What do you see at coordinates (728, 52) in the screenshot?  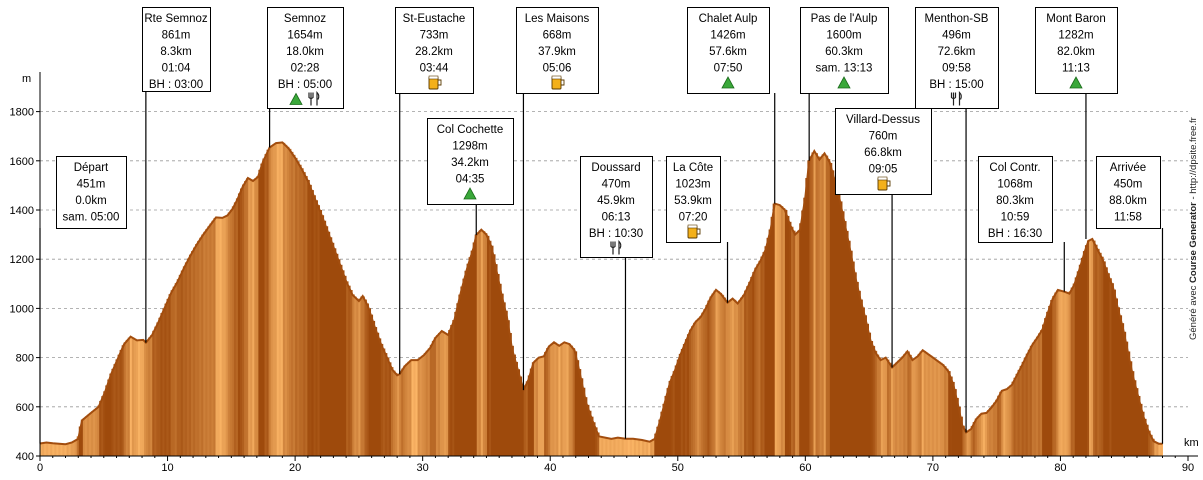 I see `checkpoint-line: 57.6km` at bounding box center [728, 52].